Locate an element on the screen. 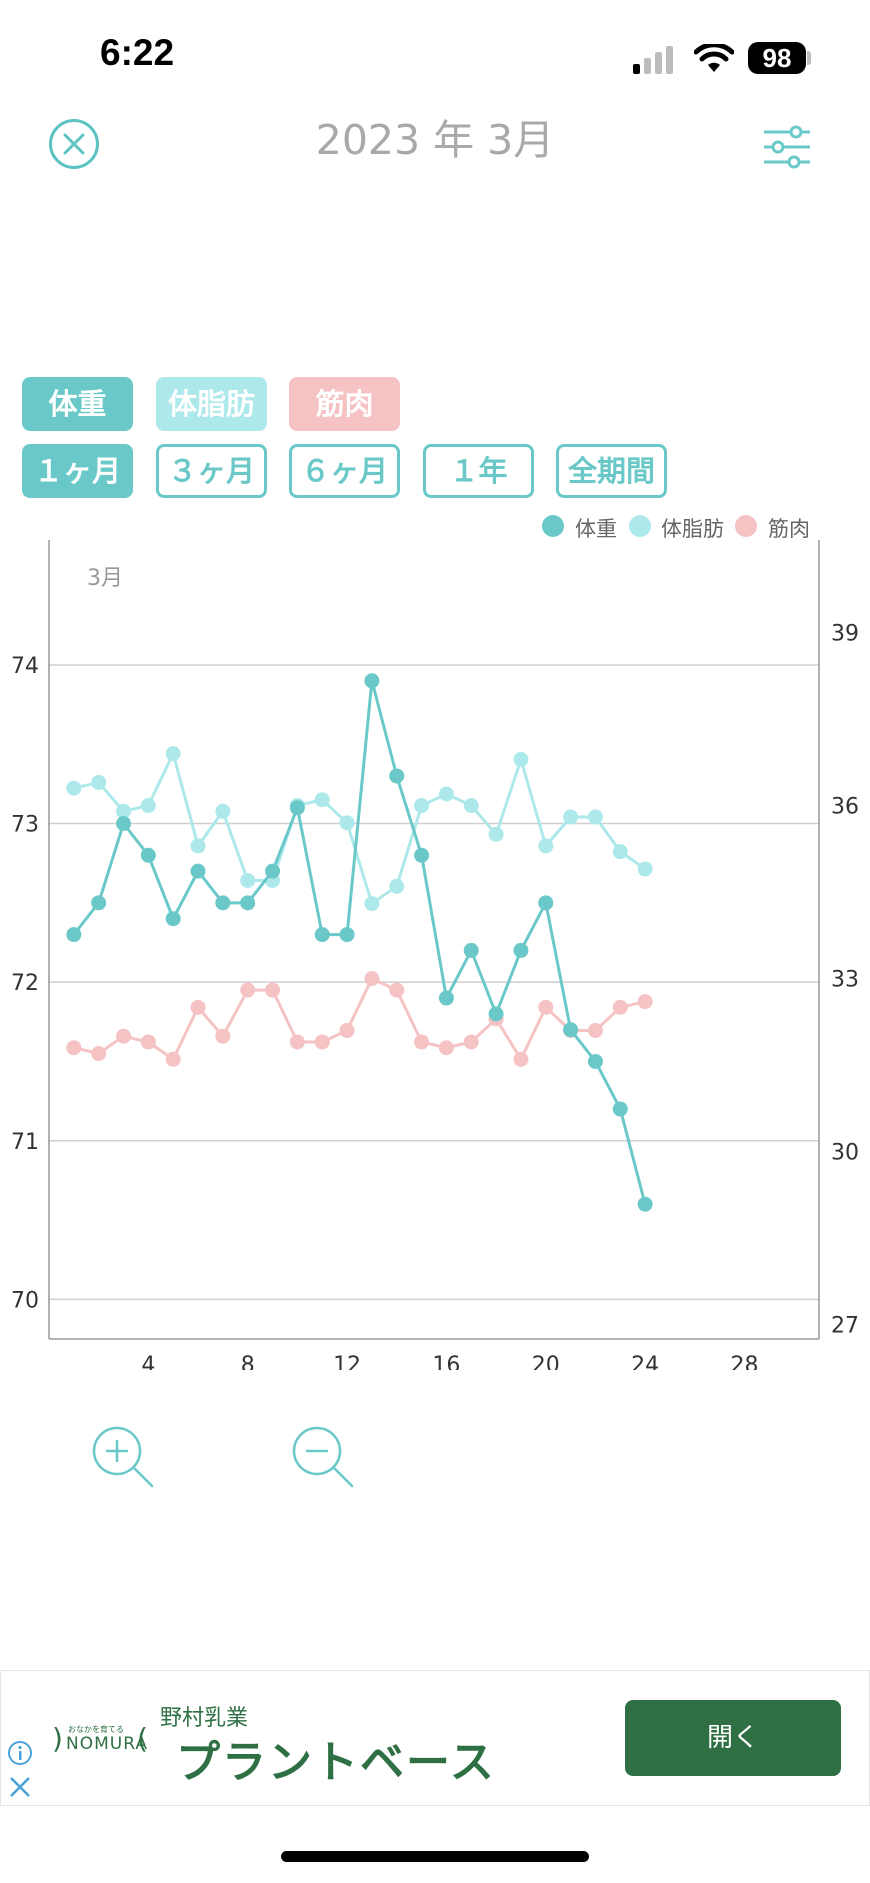 This screenshot has height=1883, width=870. x-tick-label: 8 is located at coordinates (248, 1361).